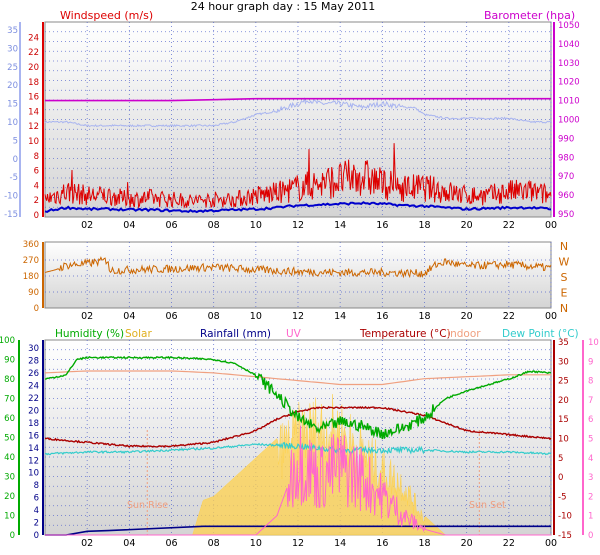  I want to click on direction-panel-x-tick-label: 02, so click(87, 316).